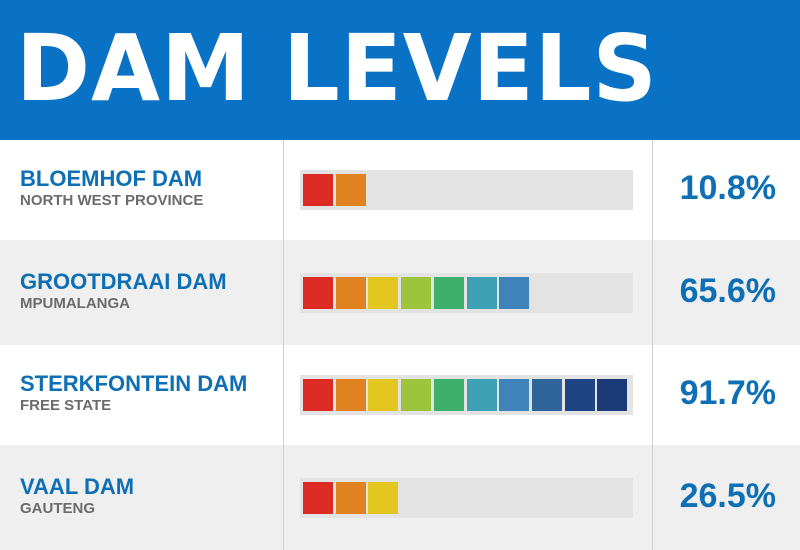 This screenshot has width=800, height=550. I want to click on dam-name: GROOTDRAAI DAM, so click(123, 281).